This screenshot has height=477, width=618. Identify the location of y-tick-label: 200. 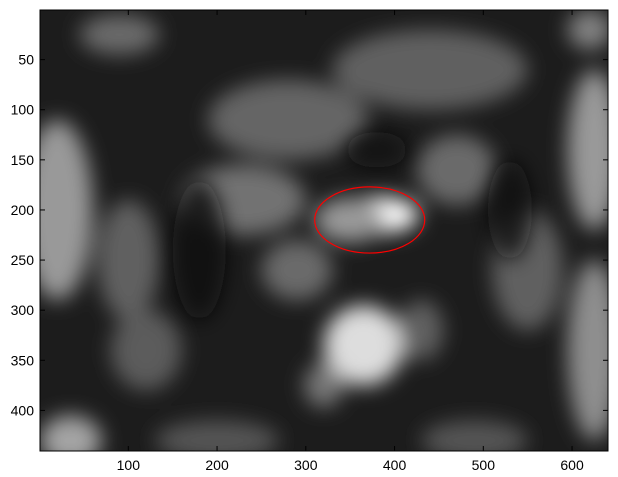
(23, 210).